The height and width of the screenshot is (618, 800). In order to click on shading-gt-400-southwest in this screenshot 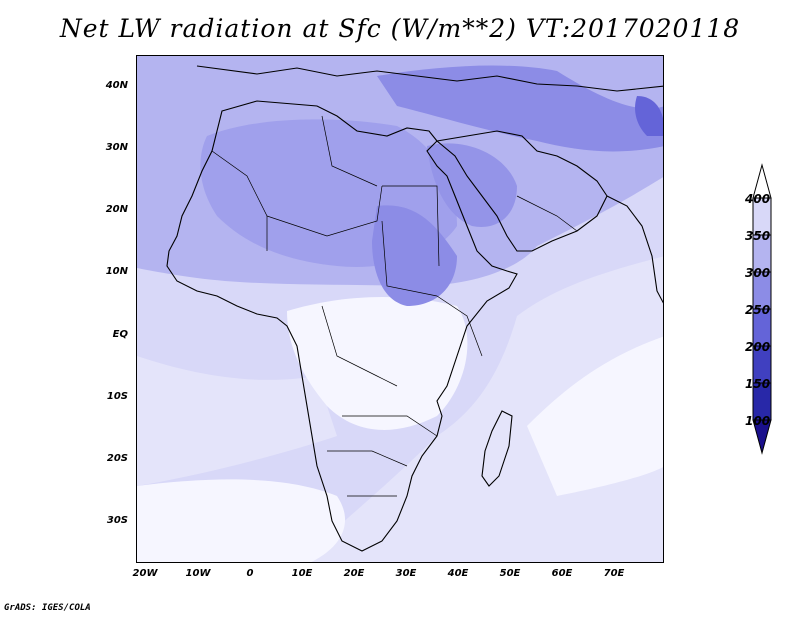, I will do `click(241, 520)`.